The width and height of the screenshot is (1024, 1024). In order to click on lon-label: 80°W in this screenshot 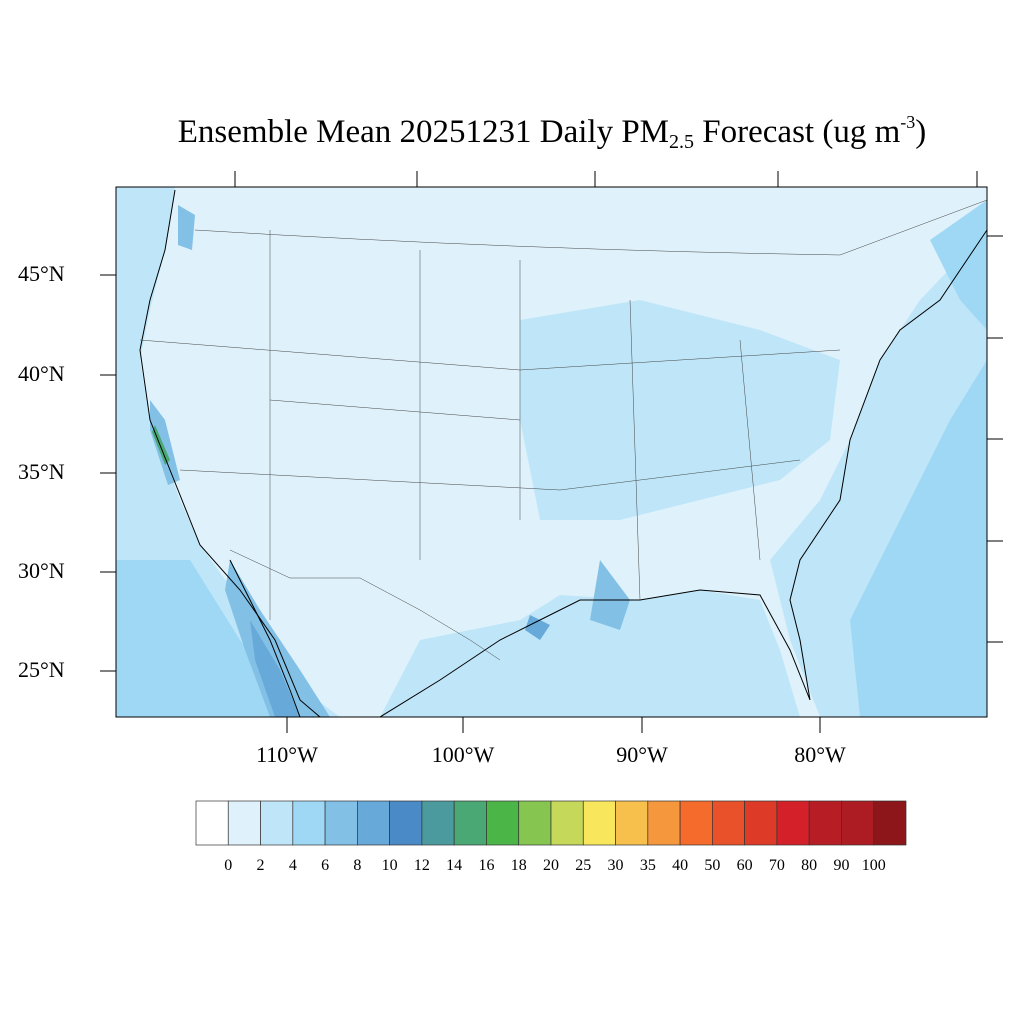, I will do `click(820, 754)`.